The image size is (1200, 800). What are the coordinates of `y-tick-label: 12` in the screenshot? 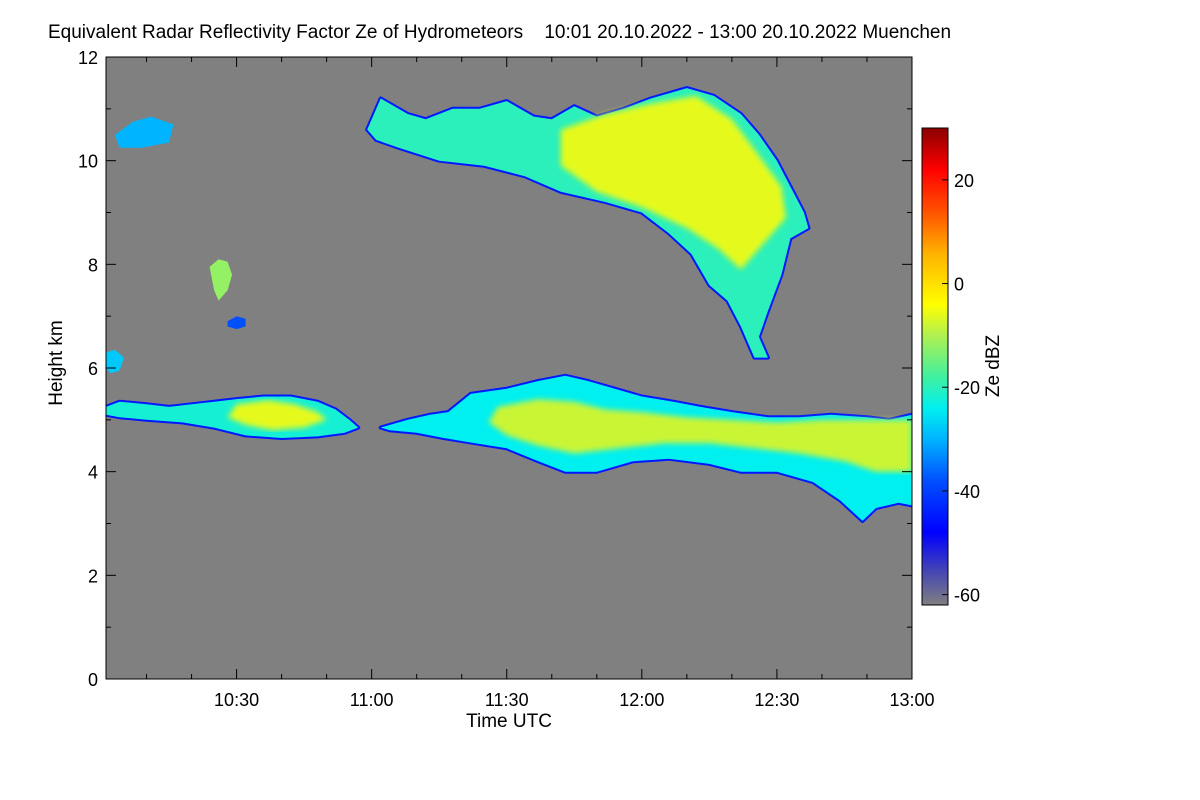 It's located at (88, 58).